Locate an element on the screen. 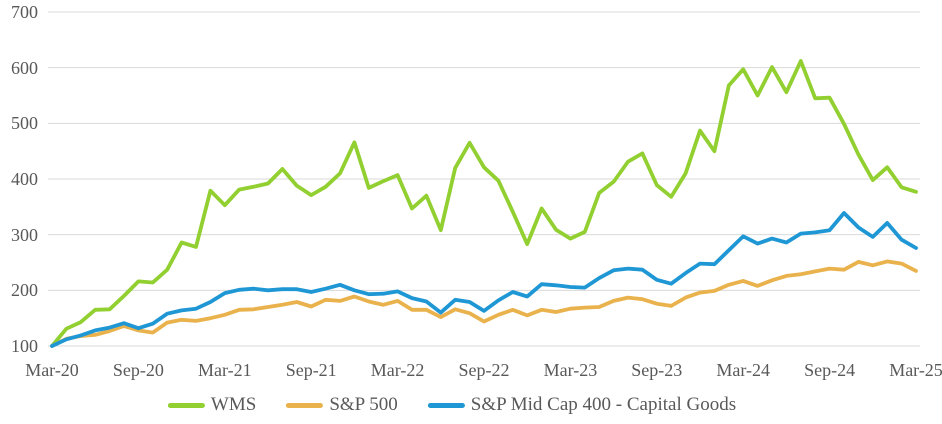  midcap400-line-swatch-icon is located at coordinates (446, 405).